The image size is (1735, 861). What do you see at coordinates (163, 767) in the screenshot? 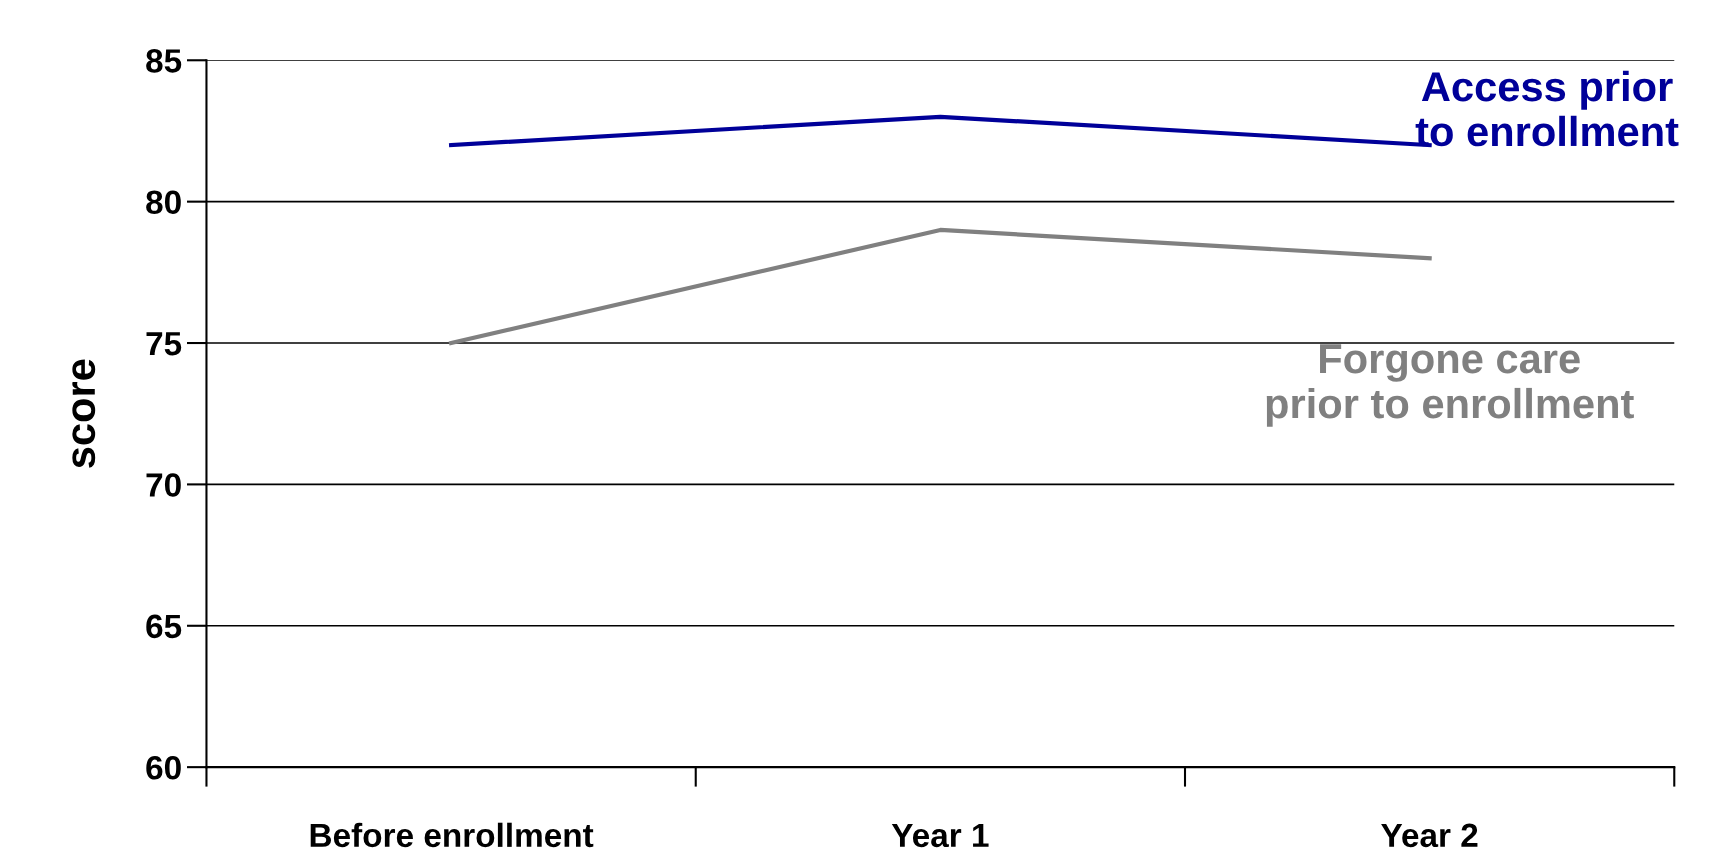
I see `y-tick-label: 60` at bounding box center [163, 767].